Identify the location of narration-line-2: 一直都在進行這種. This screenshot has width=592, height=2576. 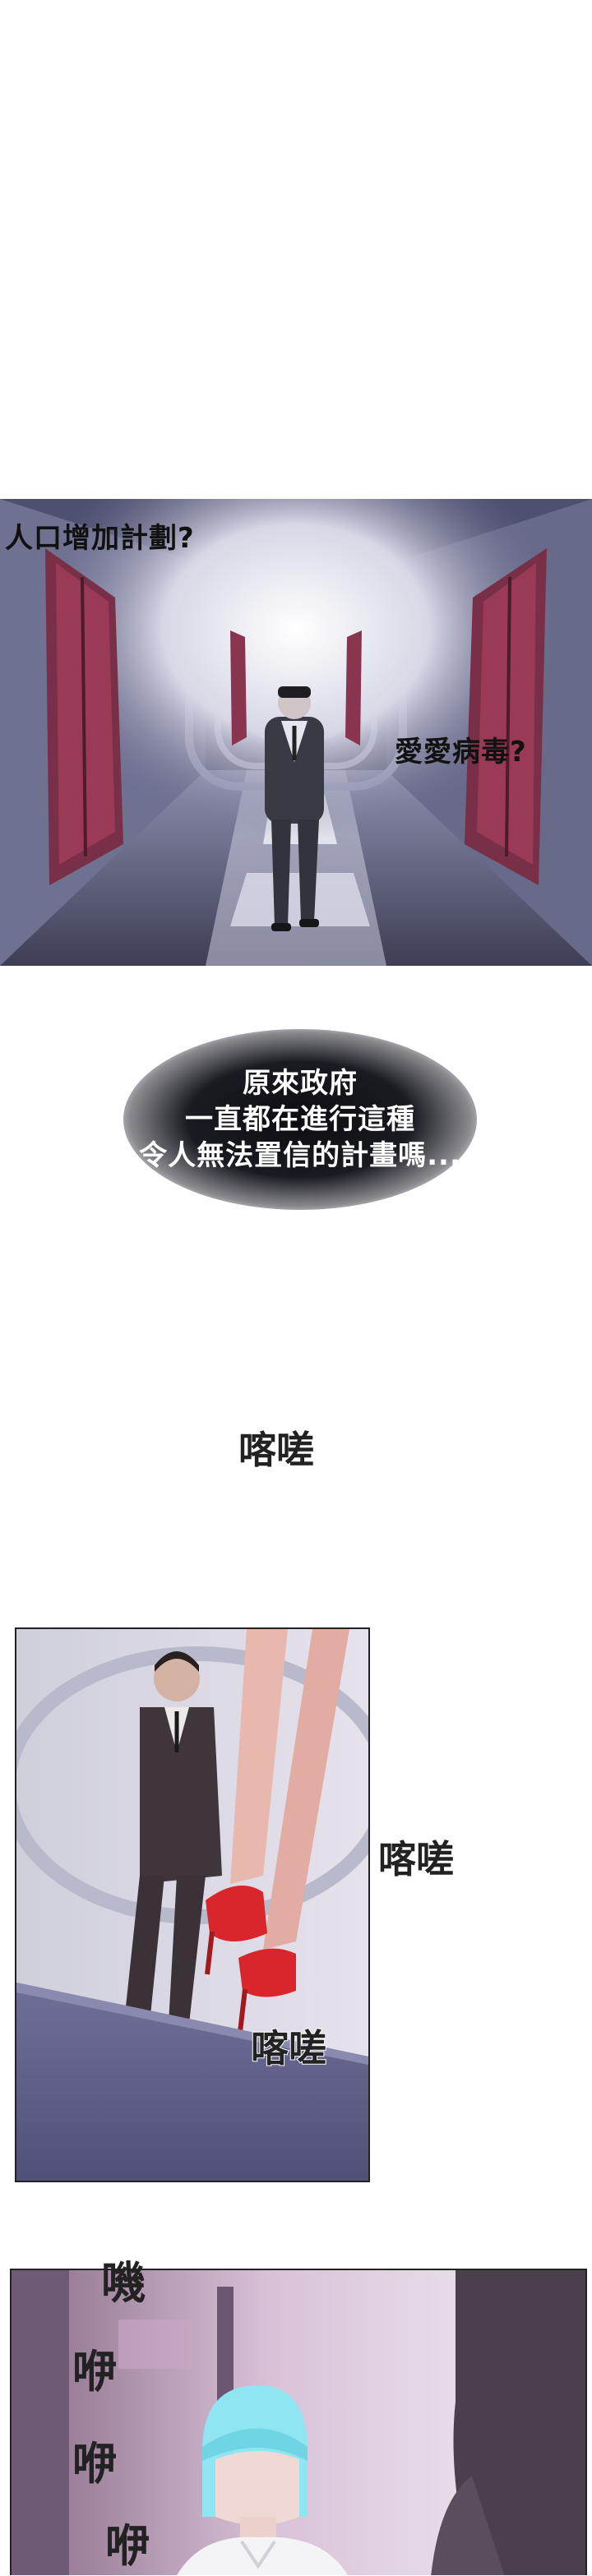
(300, 1120).